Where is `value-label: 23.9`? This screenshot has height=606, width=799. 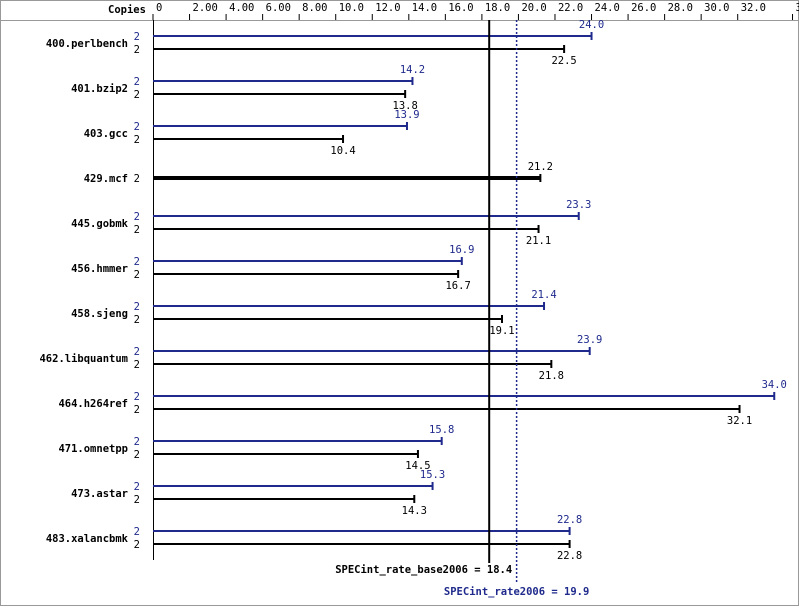
value-label: 23.9 is located at coordinates (589, 340).